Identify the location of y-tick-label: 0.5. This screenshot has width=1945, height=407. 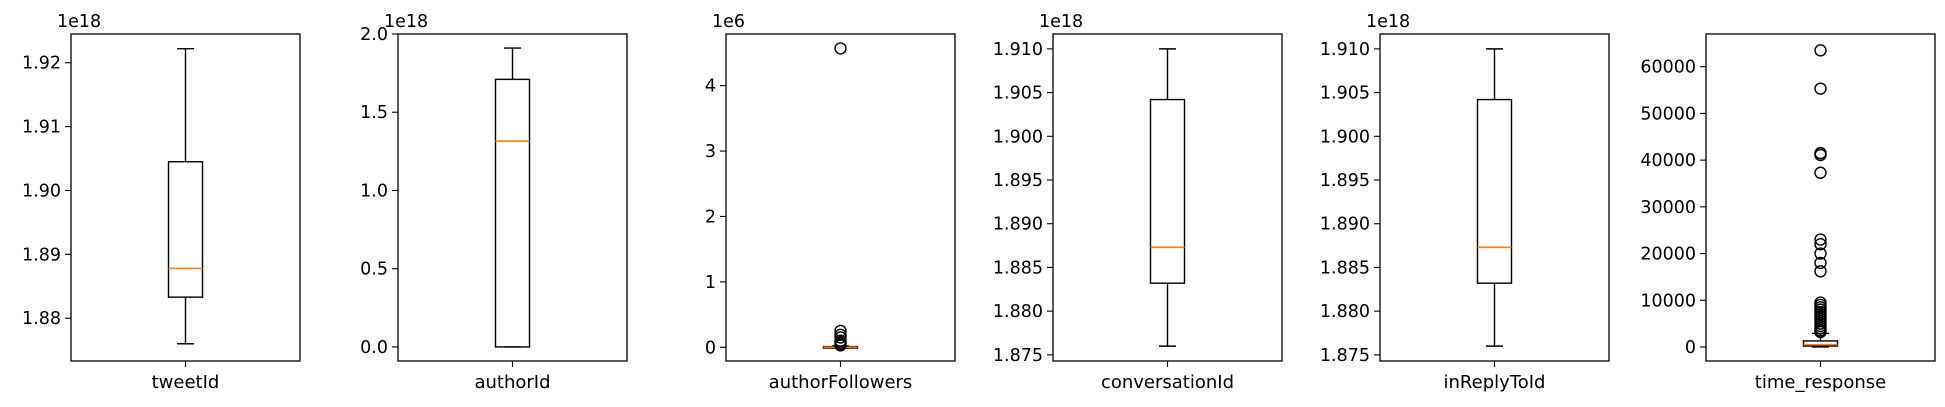
(374, 270).